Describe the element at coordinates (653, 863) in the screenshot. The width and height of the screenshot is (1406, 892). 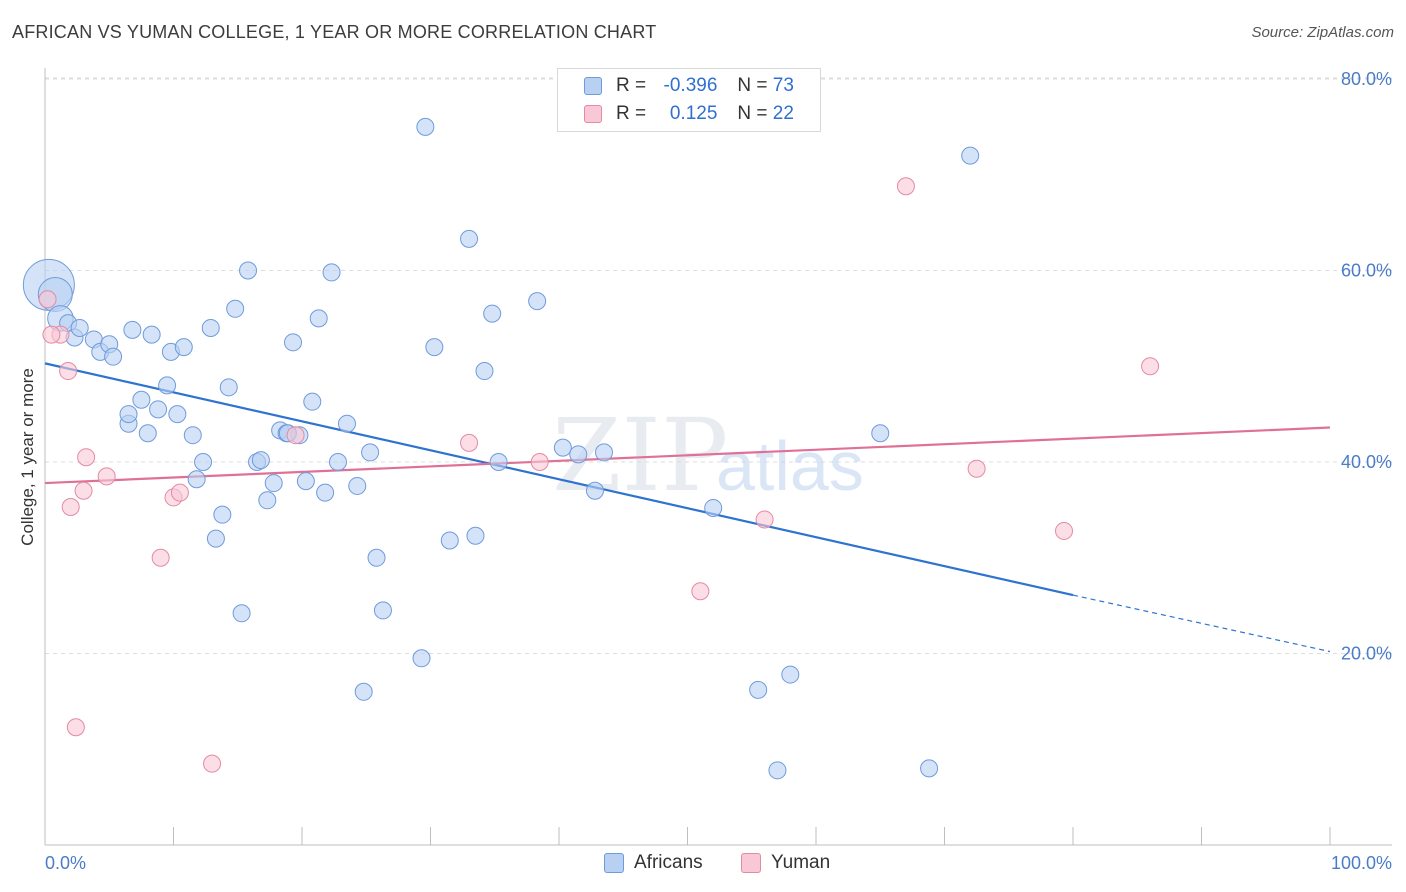
I see `legend-item-africans: Africans` at that location.